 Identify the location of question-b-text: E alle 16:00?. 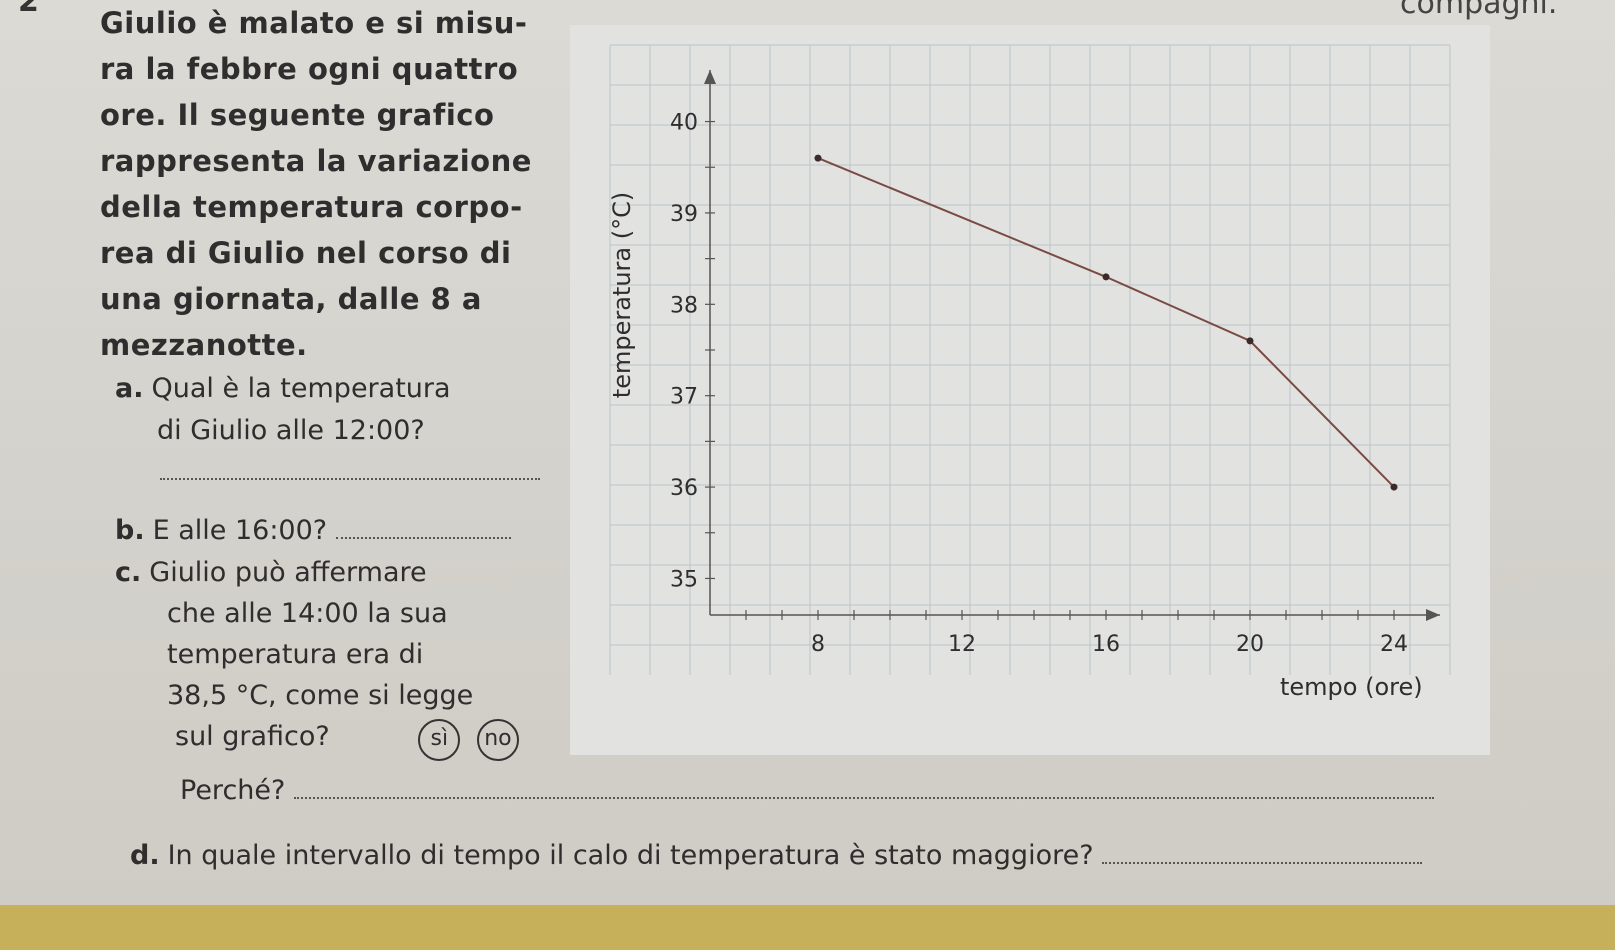
(240, 530).